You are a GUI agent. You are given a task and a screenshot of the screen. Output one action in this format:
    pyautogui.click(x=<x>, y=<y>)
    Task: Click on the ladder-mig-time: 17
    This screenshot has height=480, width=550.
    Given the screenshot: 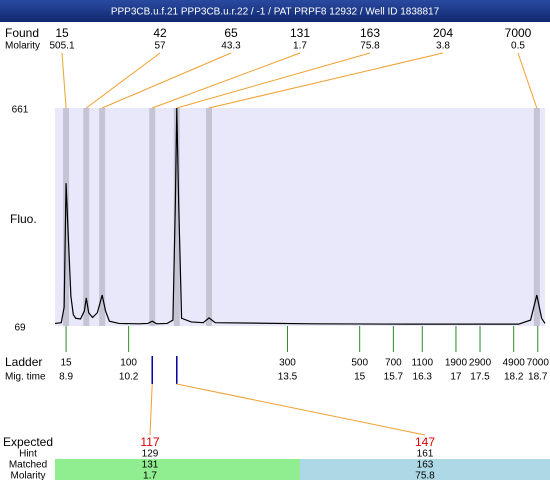 What is the action you would take?
    pyautogui.click(x=456, y=377)
    